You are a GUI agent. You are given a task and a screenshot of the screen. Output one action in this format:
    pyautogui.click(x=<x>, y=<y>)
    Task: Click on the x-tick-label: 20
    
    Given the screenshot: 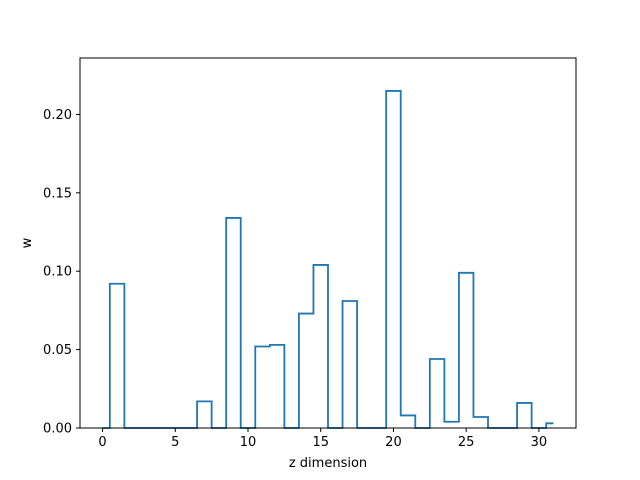 What is the action you would take?
    pyautogui.click(x=393, y=442)
    